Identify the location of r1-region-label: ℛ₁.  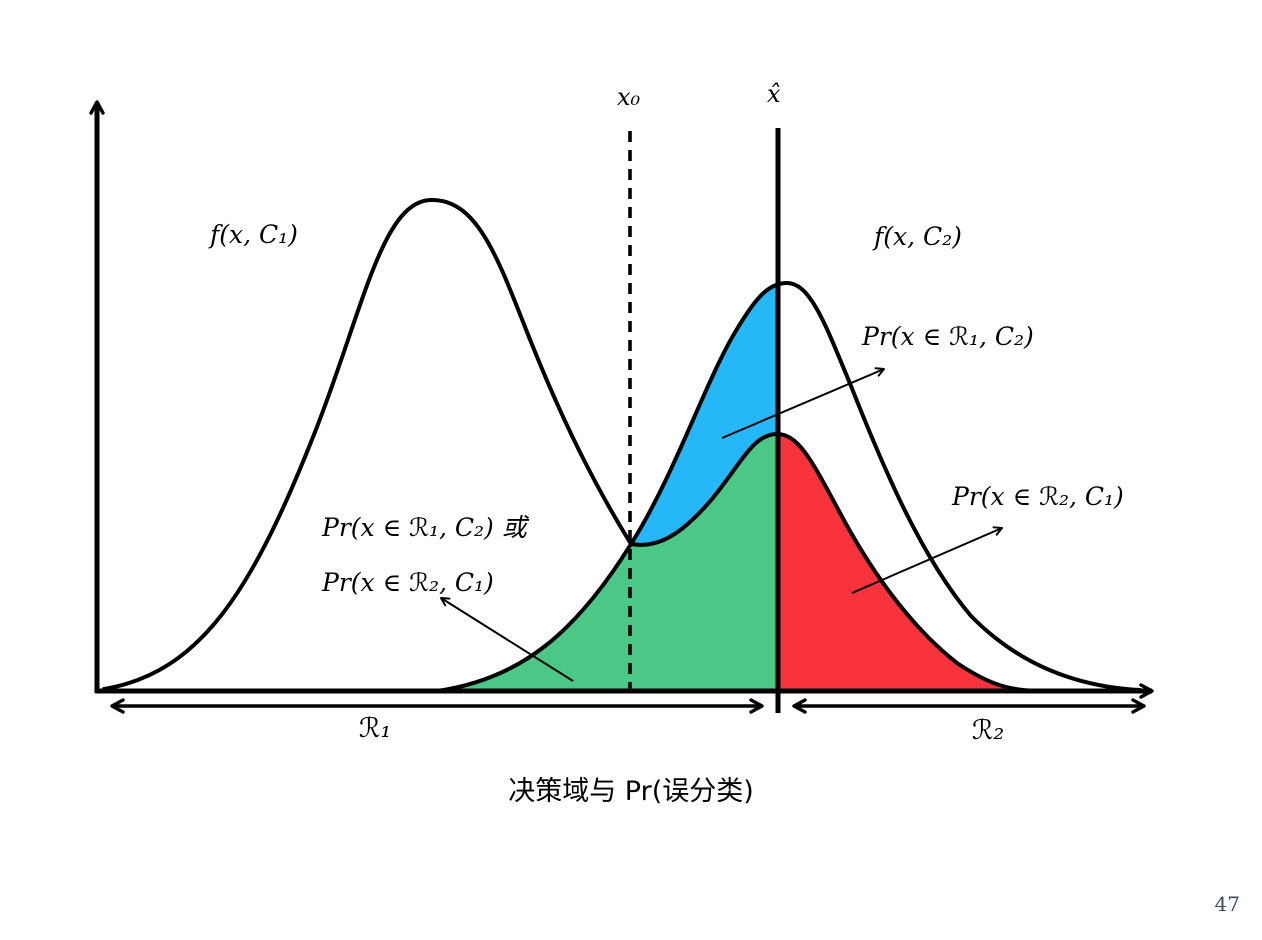
(375, 728).